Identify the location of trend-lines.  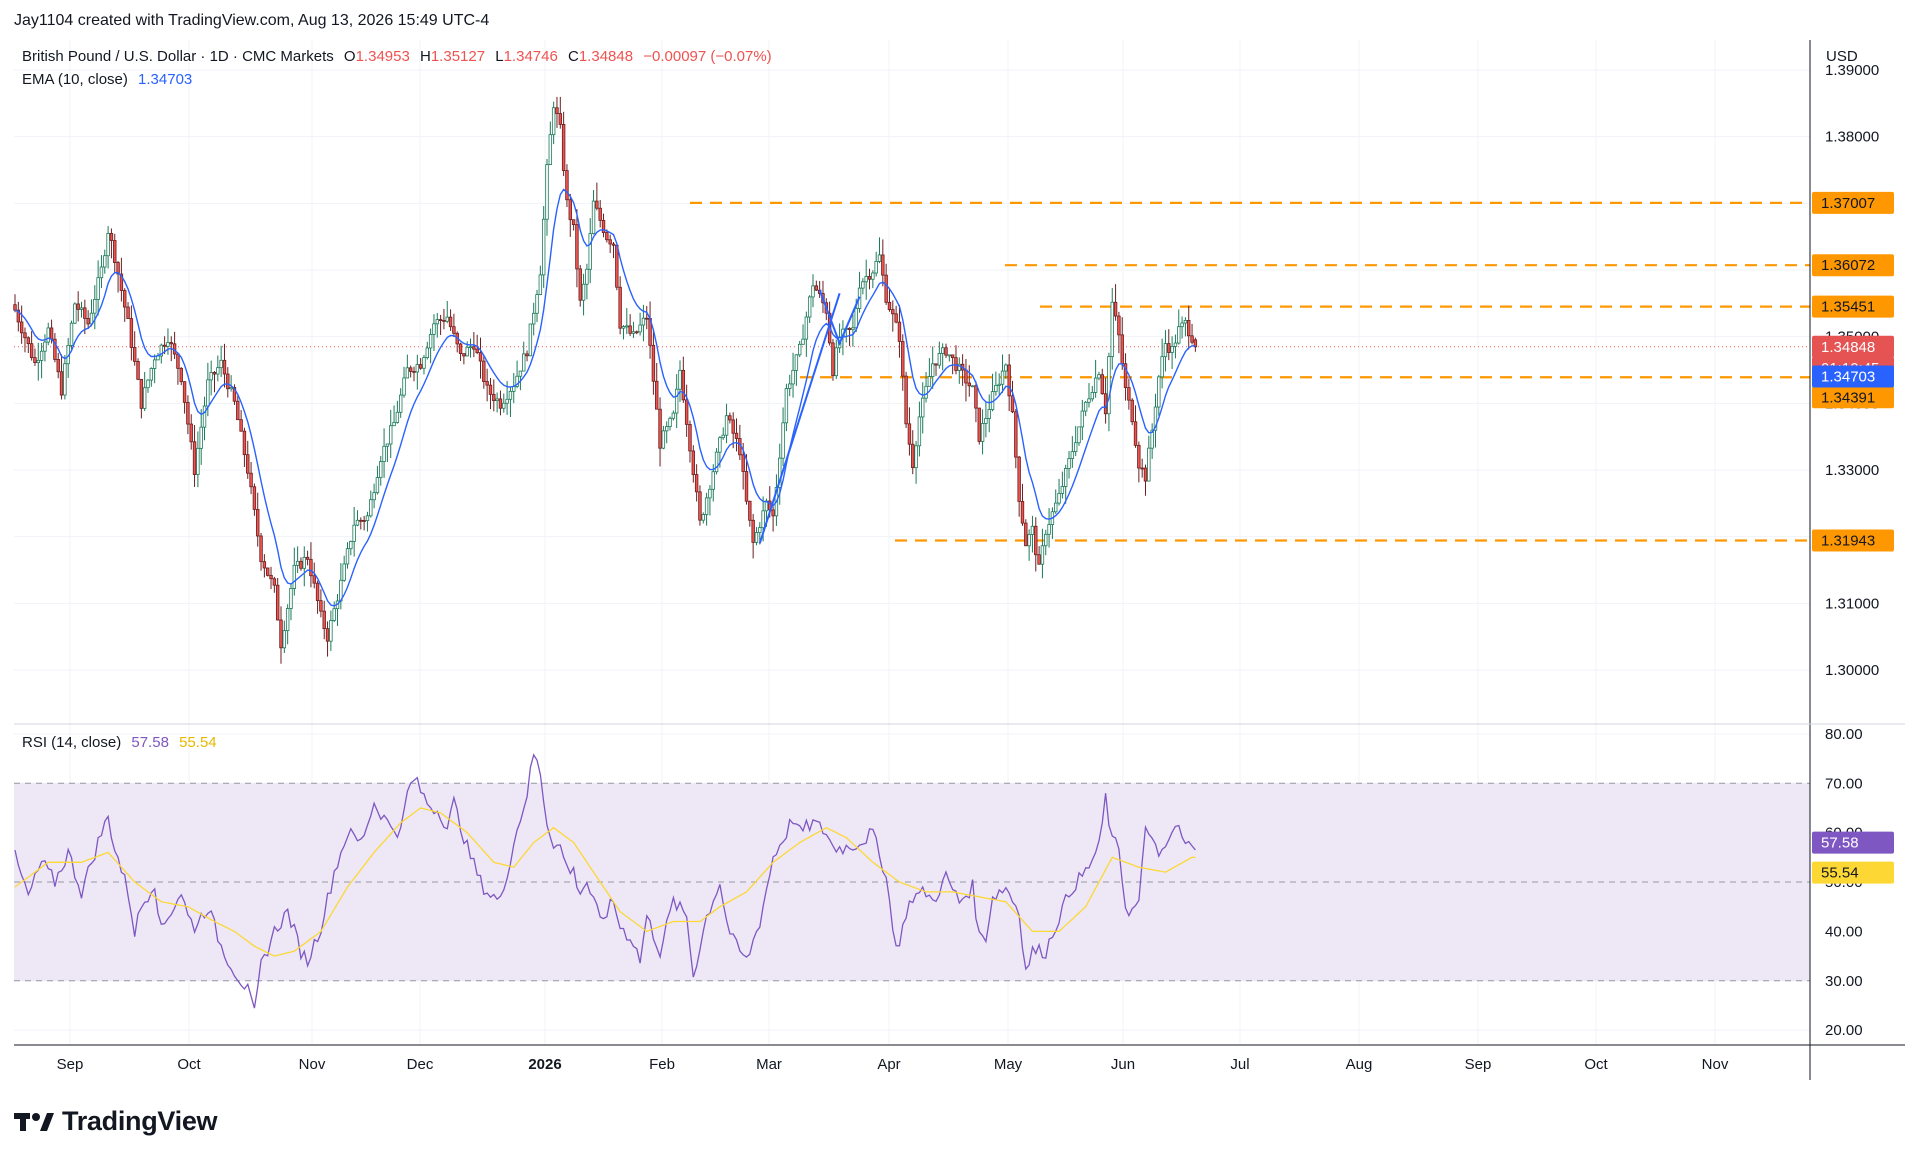
(809, 416).